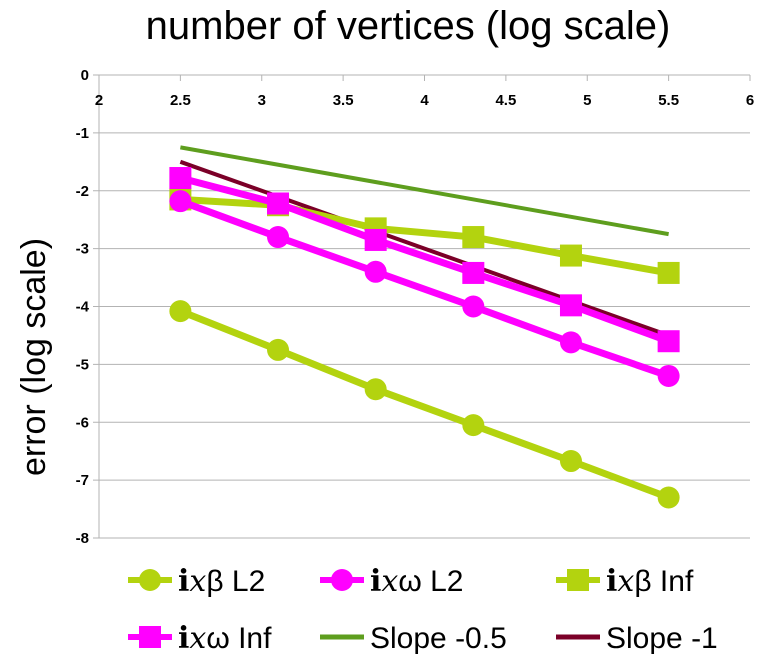  Describe the element at coordinates (668, 100) in the screenshot. I see `x-tick-label: 5.5` at that location.